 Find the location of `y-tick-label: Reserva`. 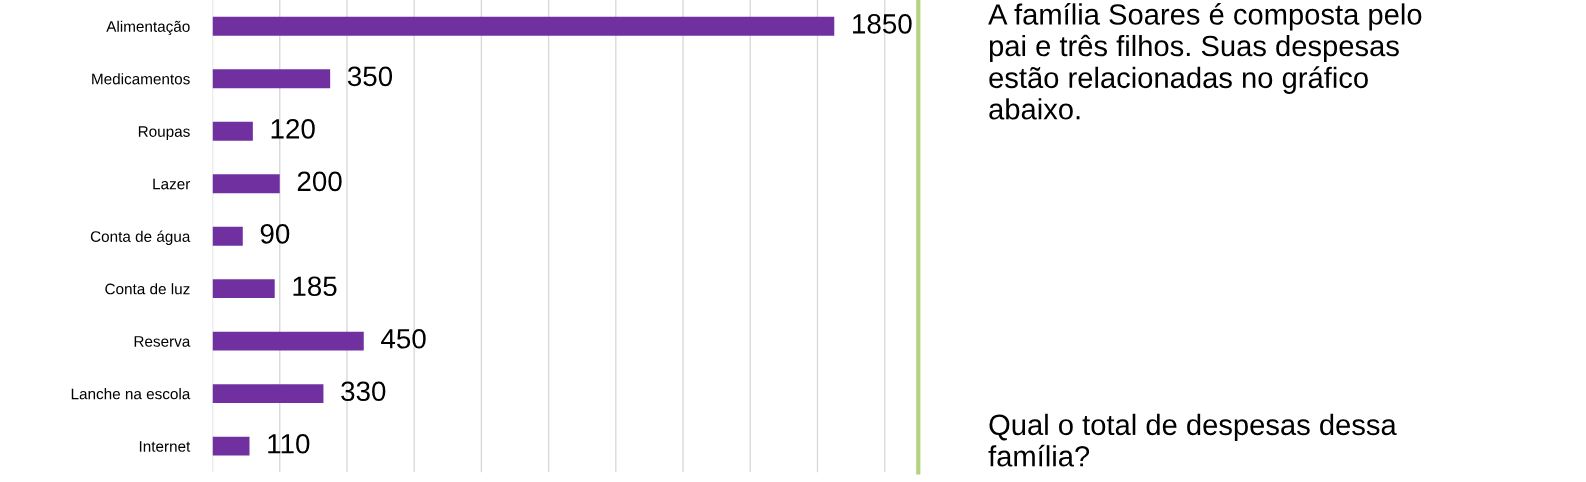

y-tick-label: Reserva is located at coordinates (162, 341).